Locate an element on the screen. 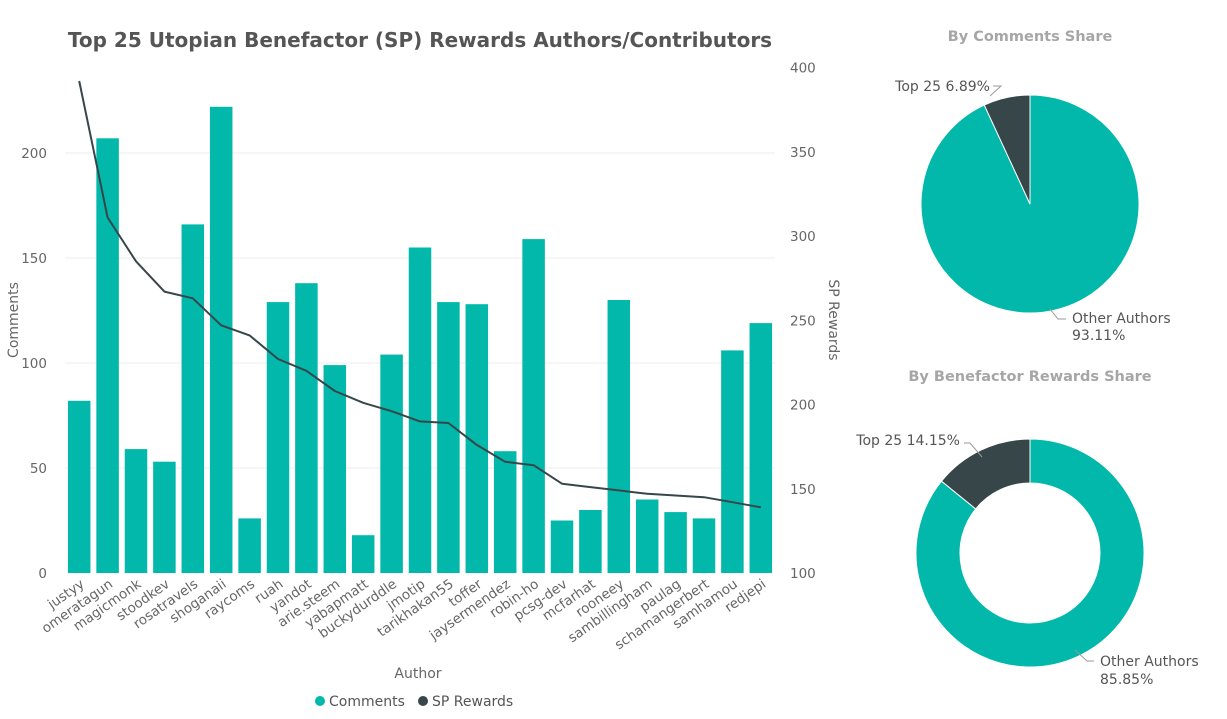  bar-buckydurddle is located at coordinates (391, 463).